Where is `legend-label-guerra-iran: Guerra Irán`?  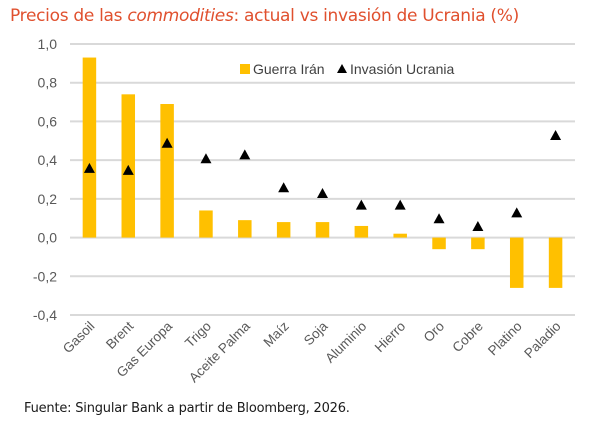
legend-label-guerra-iran: Guerra Irán is located at coordinates (289, 69).